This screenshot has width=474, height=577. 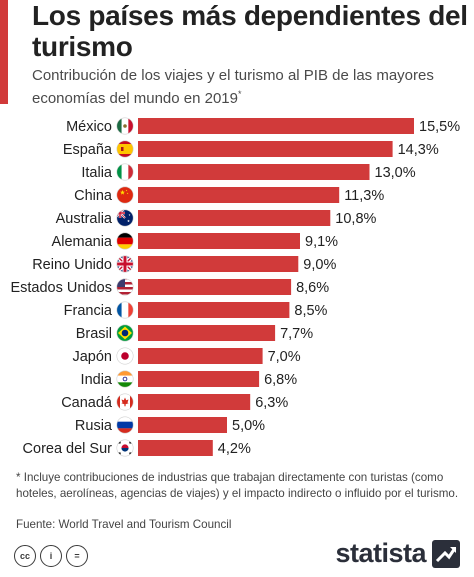 I want to click on russia-flag-icon, so click(x=125, y=425).